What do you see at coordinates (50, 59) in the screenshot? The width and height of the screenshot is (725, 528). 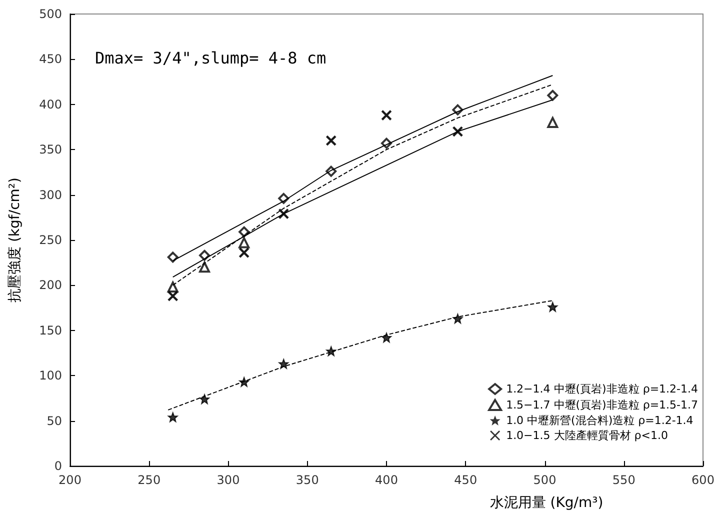 I see `y-tick-label: 450` at bounding box center [50, 59].